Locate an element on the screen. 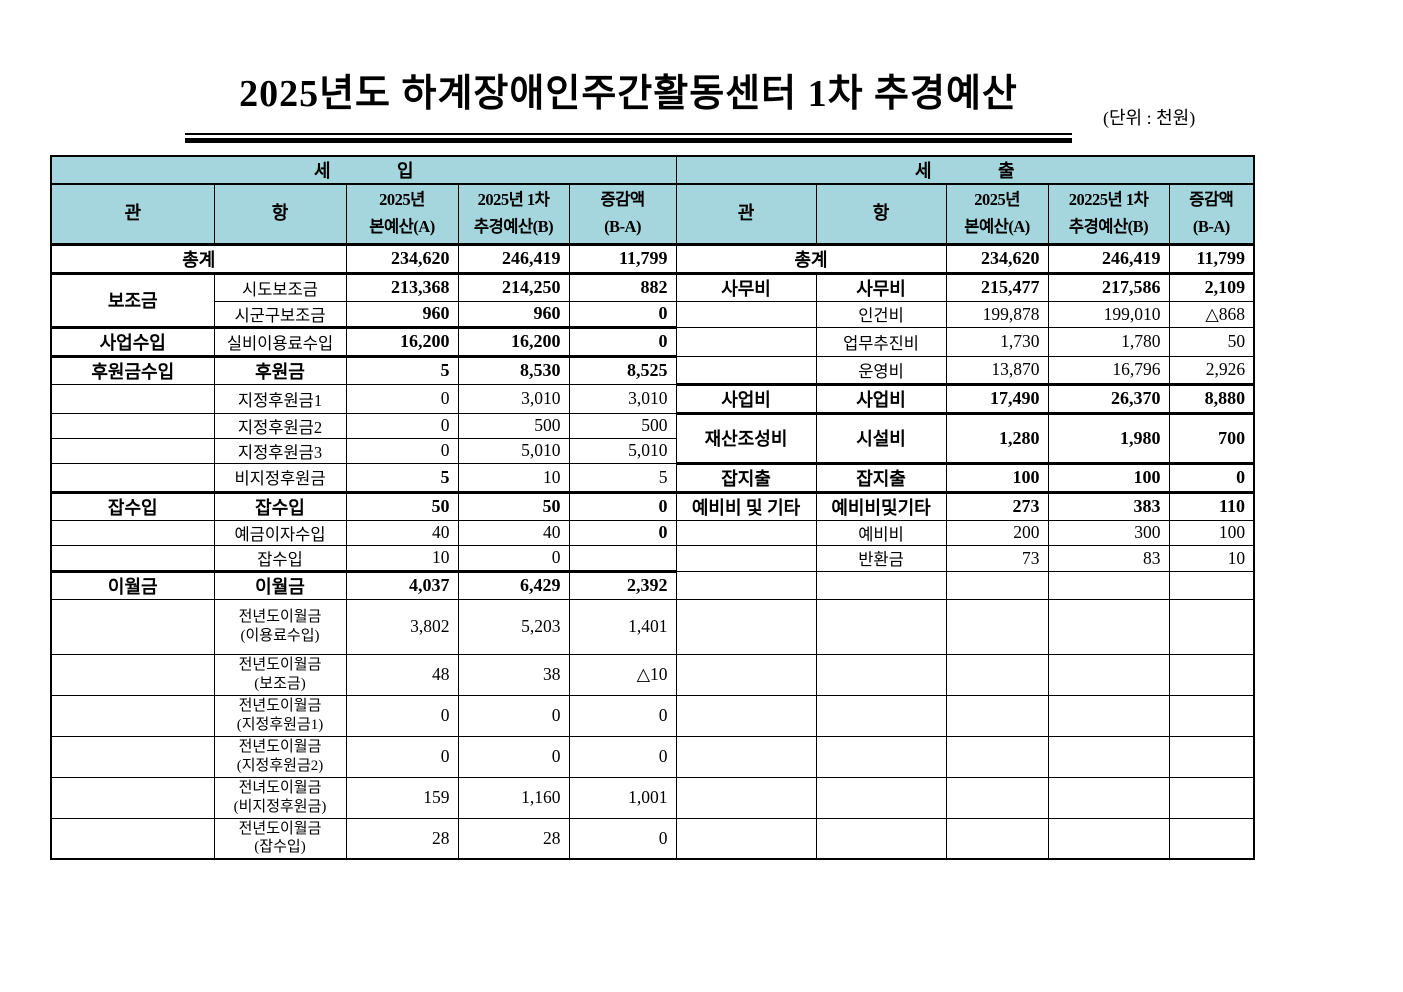 The image size is (1403, 992). left-gwan-cell: 후원금수입 is located at coordinates (132, 369).